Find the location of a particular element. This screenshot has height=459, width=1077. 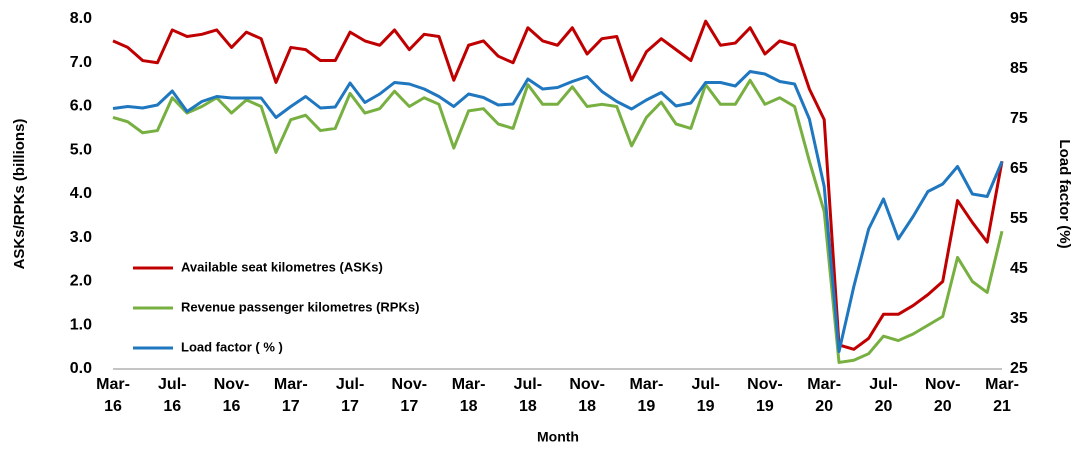

y2-tick-label: 25 is located at coordinates (1019, 368).